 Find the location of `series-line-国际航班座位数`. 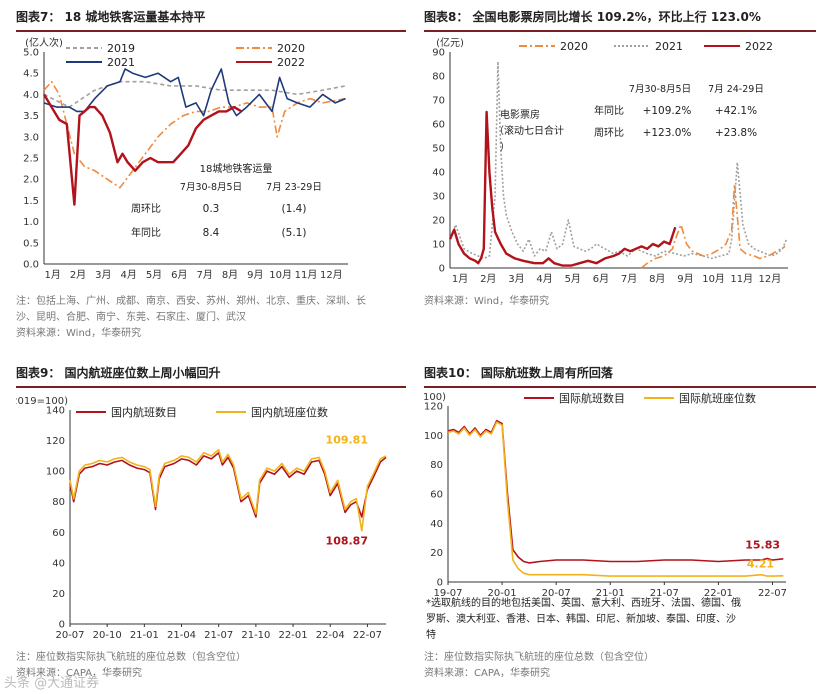

series-line-国际航班座位数 is located at coordinates (615, 499).